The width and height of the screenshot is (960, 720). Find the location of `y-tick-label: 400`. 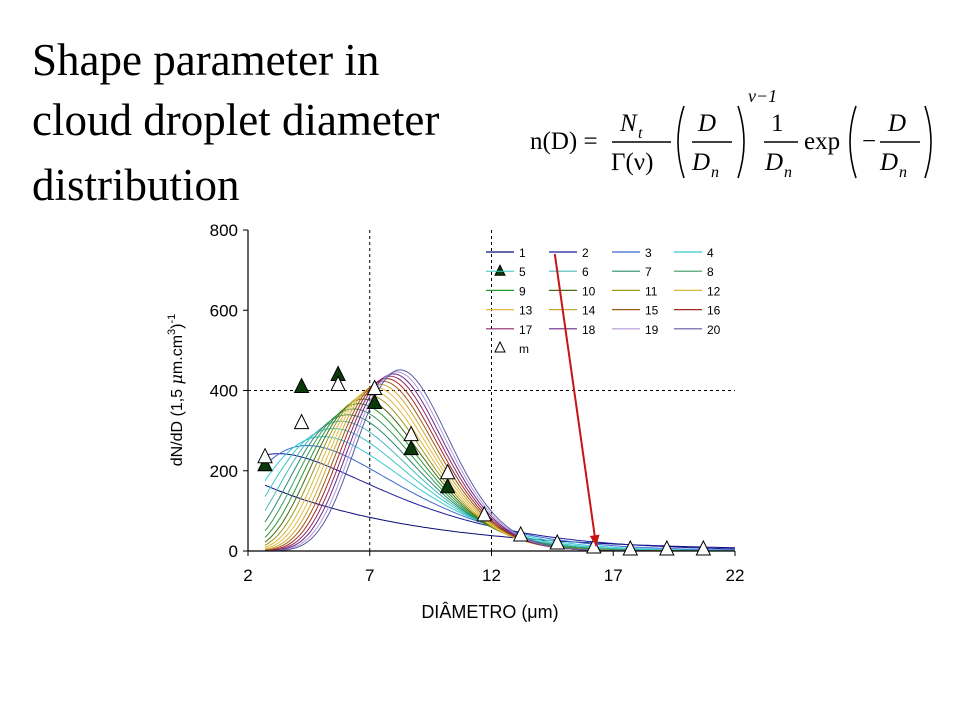

y-tick-label: 400 is located at coordinates (224, 391).